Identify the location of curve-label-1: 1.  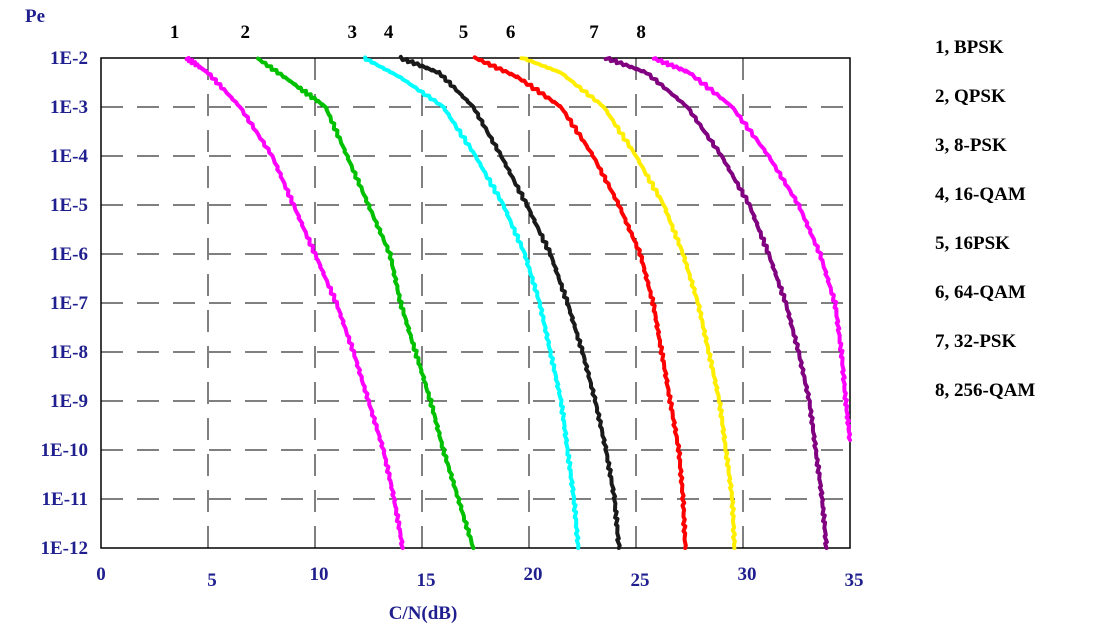
(175, 32).